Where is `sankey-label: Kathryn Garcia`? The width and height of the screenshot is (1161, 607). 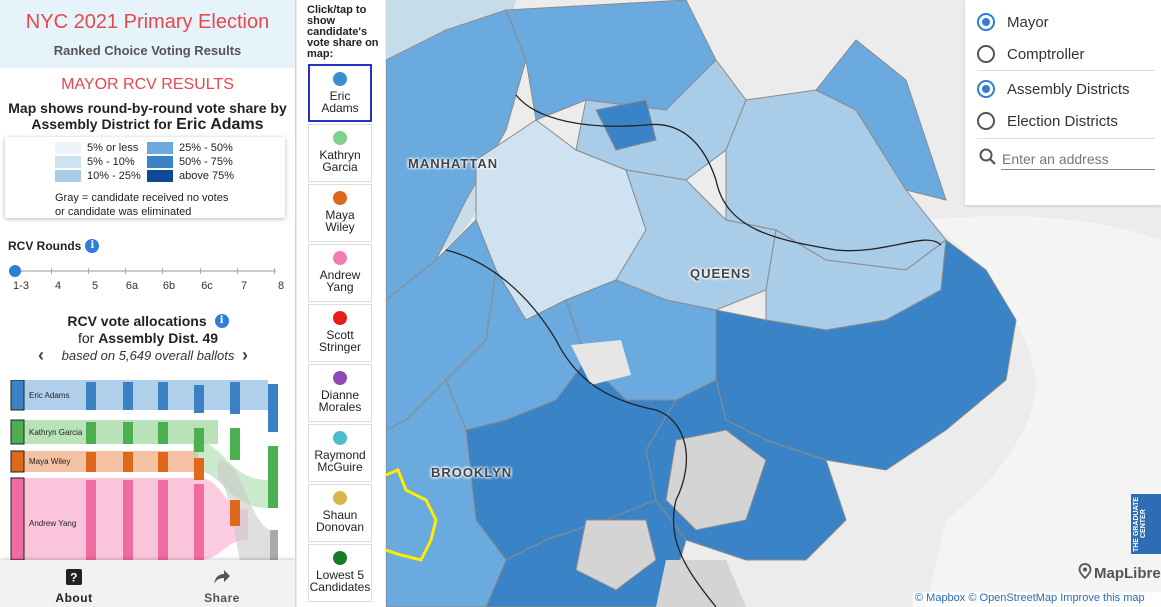 sankey-label: Kathryn Garcia is located at coordinates (56, 432).